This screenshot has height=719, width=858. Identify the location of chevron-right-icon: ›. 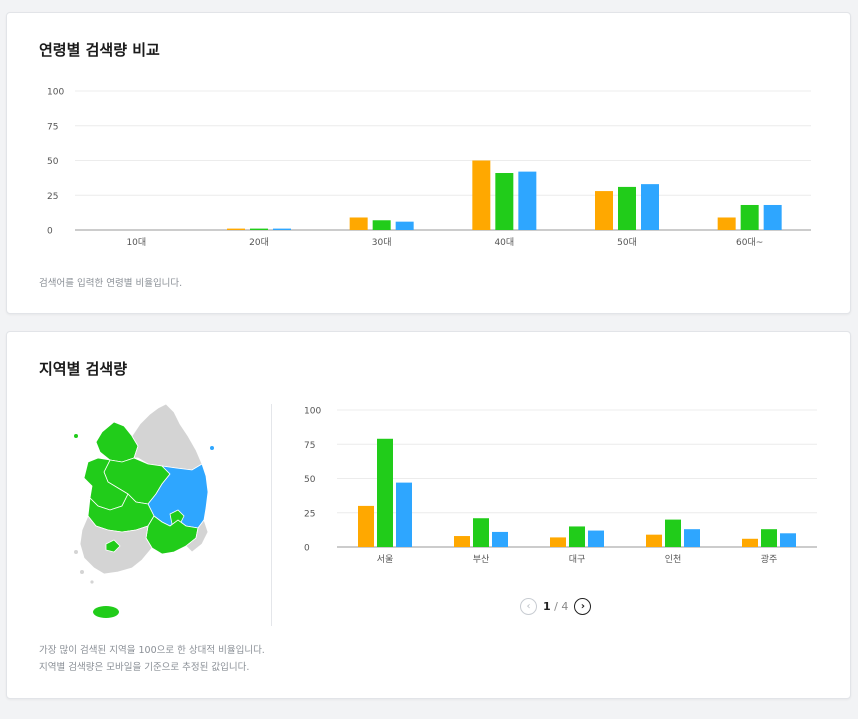
(583, 606).